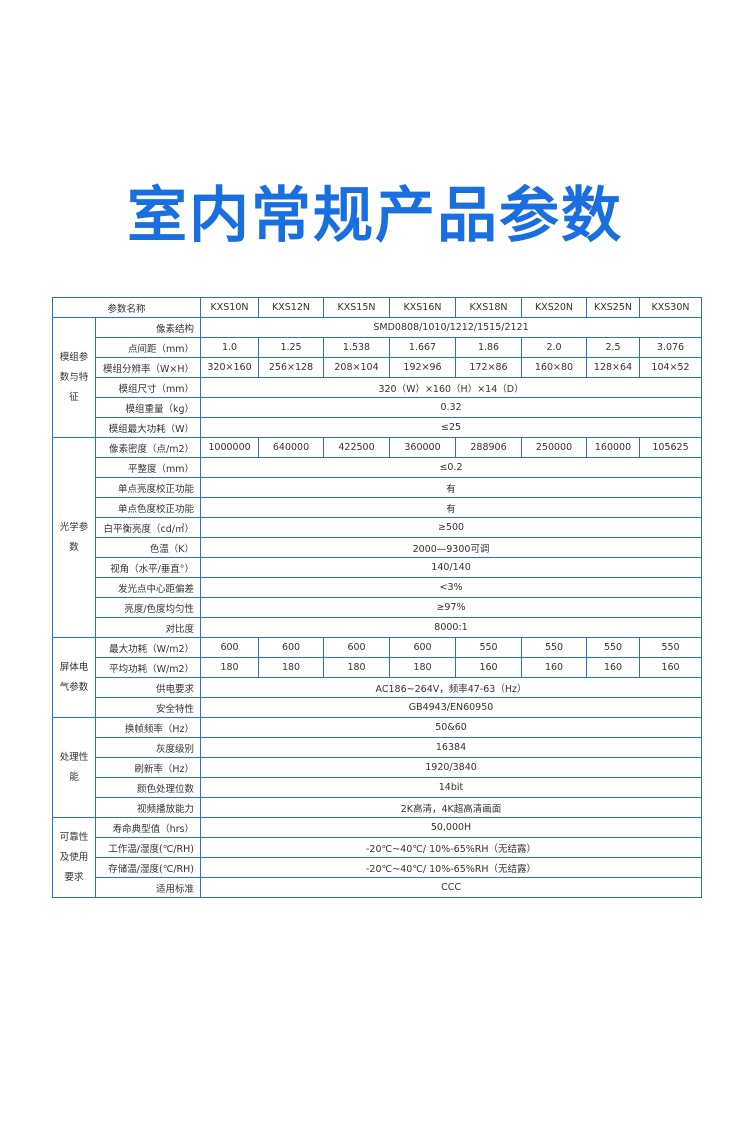 The width and height of the screenshot is (750, 1124). Describe the element at coordinates (148, 587) in the screenshot. I see `param-label: 发光点中心距偏差` at that location.